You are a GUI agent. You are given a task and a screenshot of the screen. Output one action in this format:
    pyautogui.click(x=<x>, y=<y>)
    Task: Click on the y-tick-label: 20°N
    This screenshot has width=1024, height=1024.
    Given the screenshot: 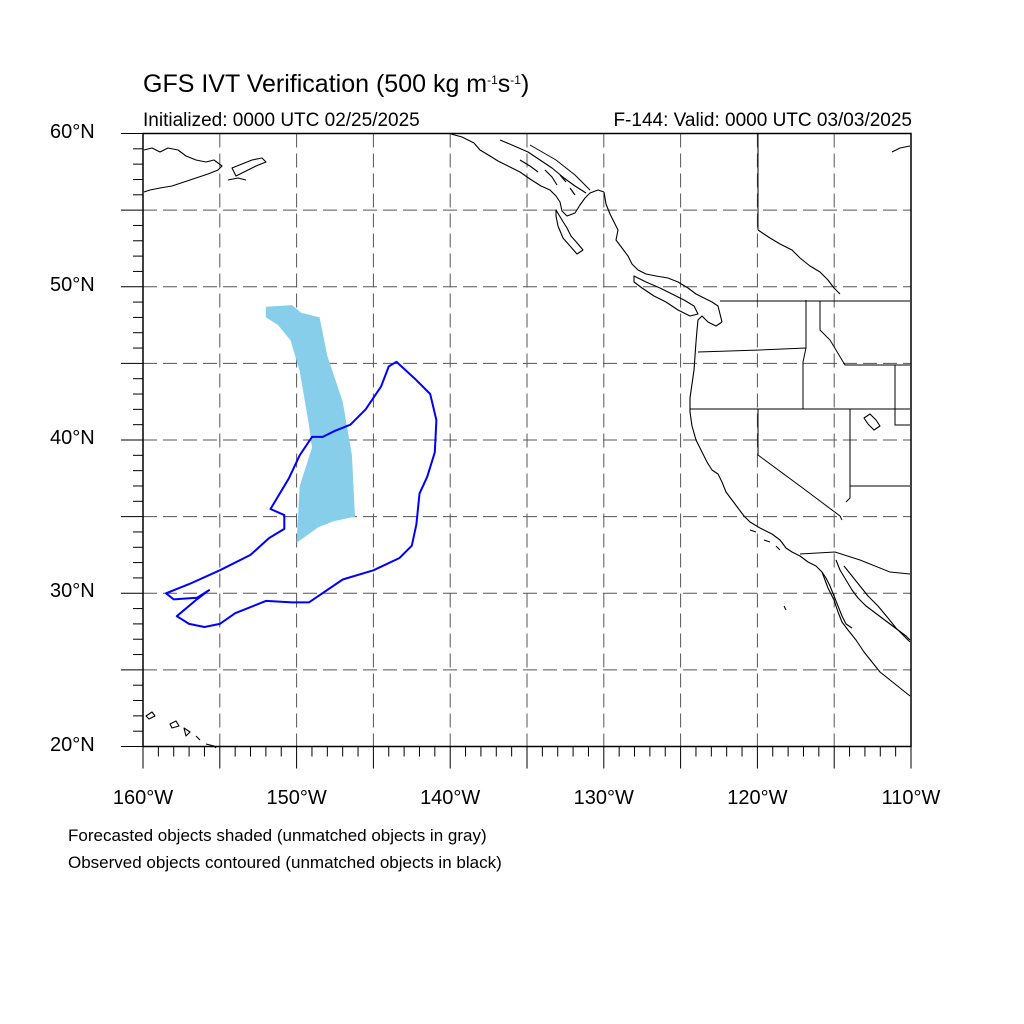 What is the action you would take?
    pyautogui.click(x=72, y=744)
    